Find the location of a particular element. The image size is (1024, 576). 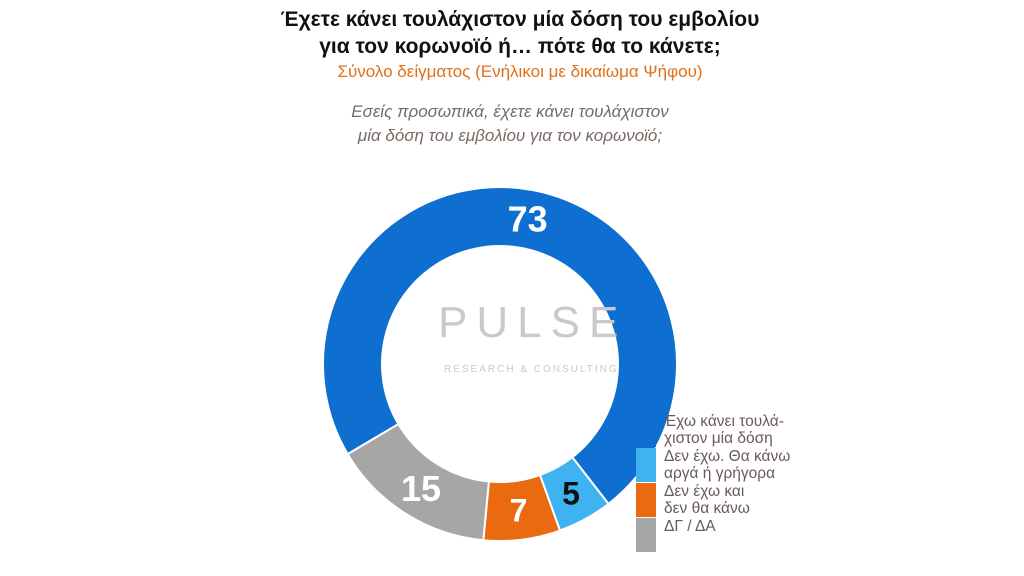

legend-item: ΔΓ / ΔΑ is located at coordinates (750, 535).